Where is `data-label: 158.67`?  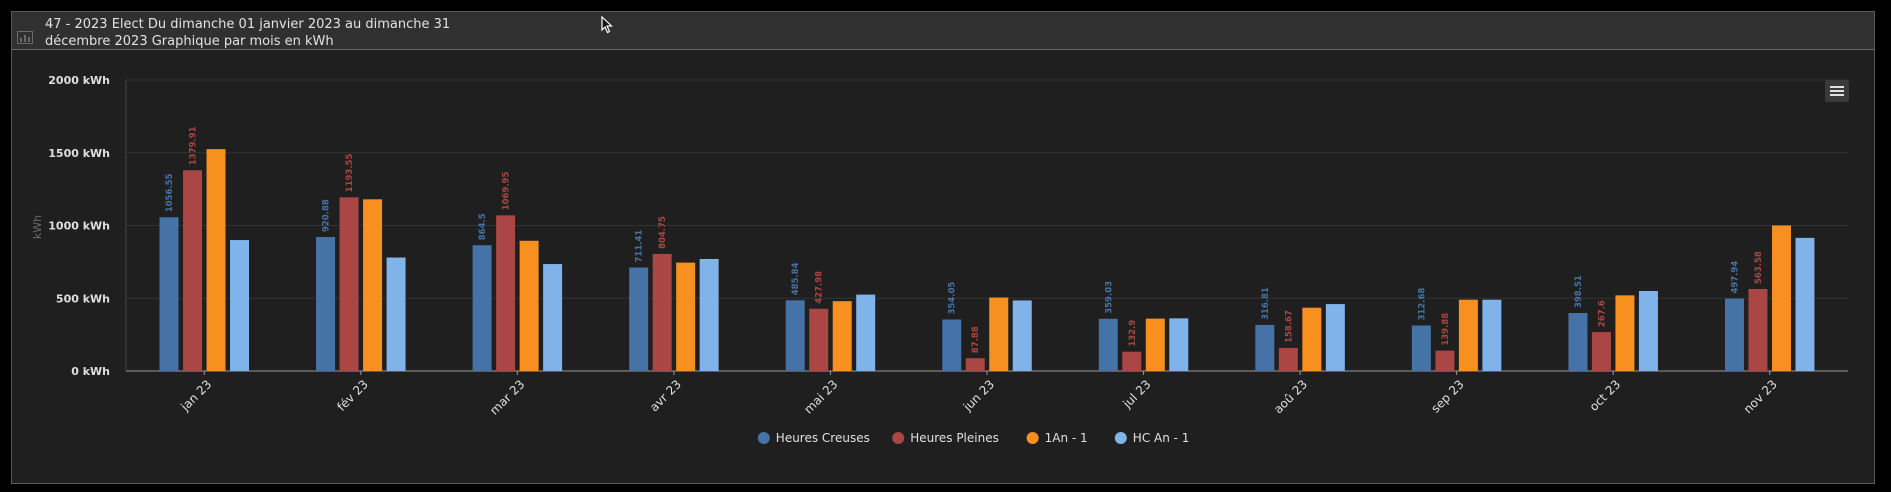
data-label: 158.67 is located at coordinates (1289, 326).